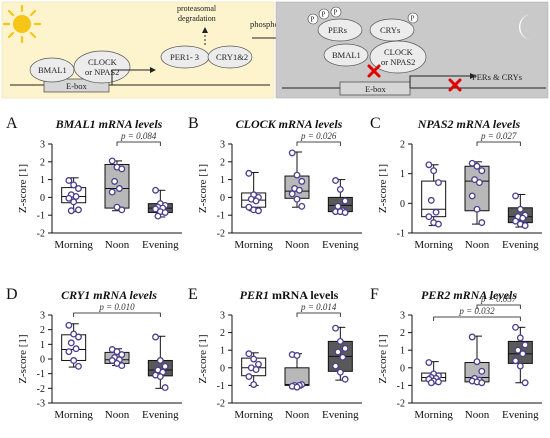  I want to click on day-bmal1-label: BMAL1, so click(52, 70).